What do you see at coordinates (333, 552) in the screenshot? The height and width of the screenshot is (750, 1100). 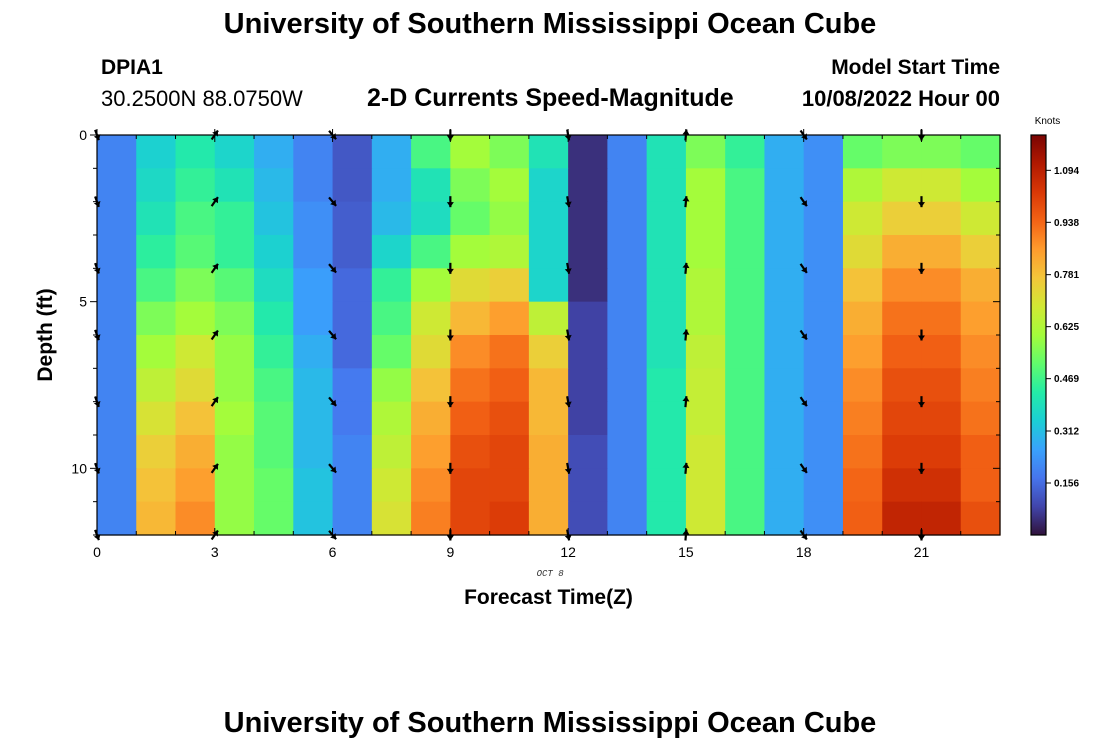 I see `x-tick-label: 6` at bounding box center [333, 552].